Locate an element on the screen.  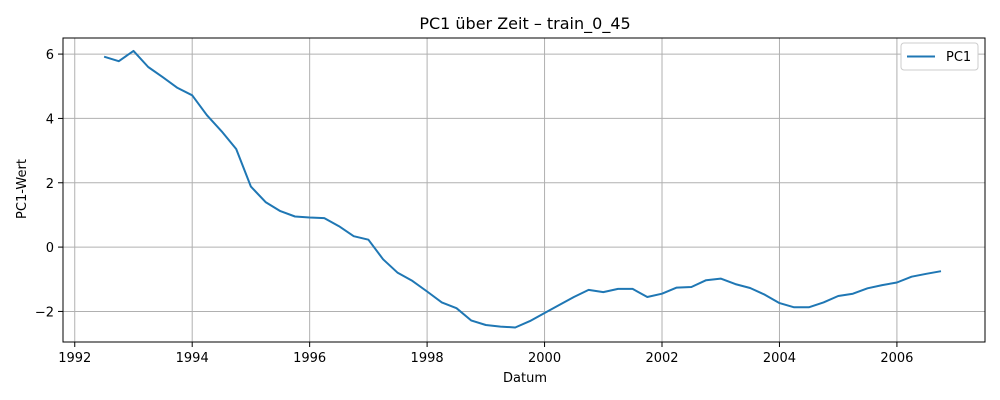
y-tick-label: 0 is located at coordinates (50, 248).